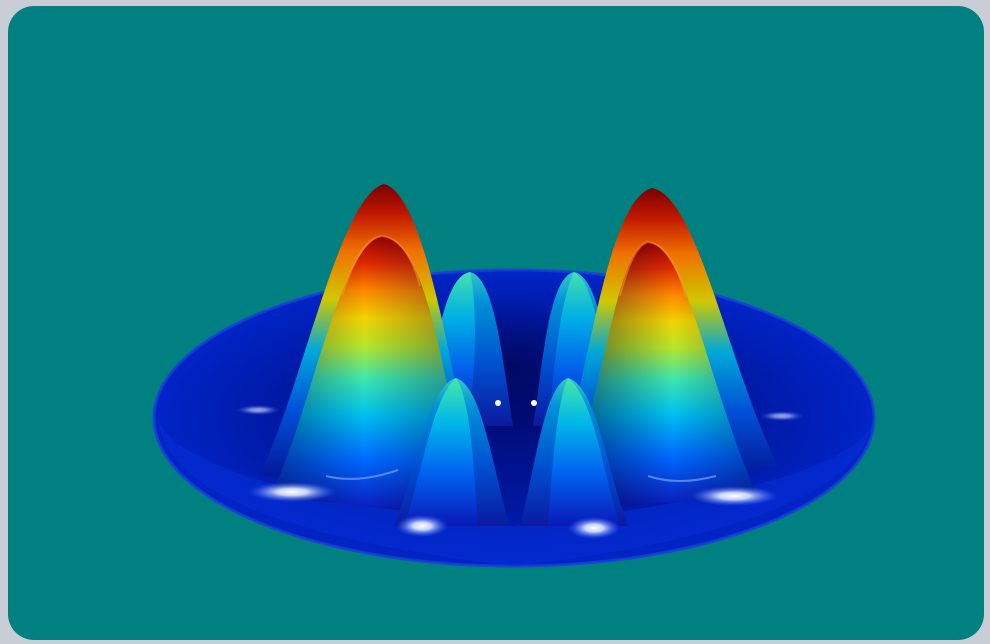 The image size is (990, 644). Describe the element at coordinates (676, 347) in the screenshot. I see `large-peak-right` at that location.